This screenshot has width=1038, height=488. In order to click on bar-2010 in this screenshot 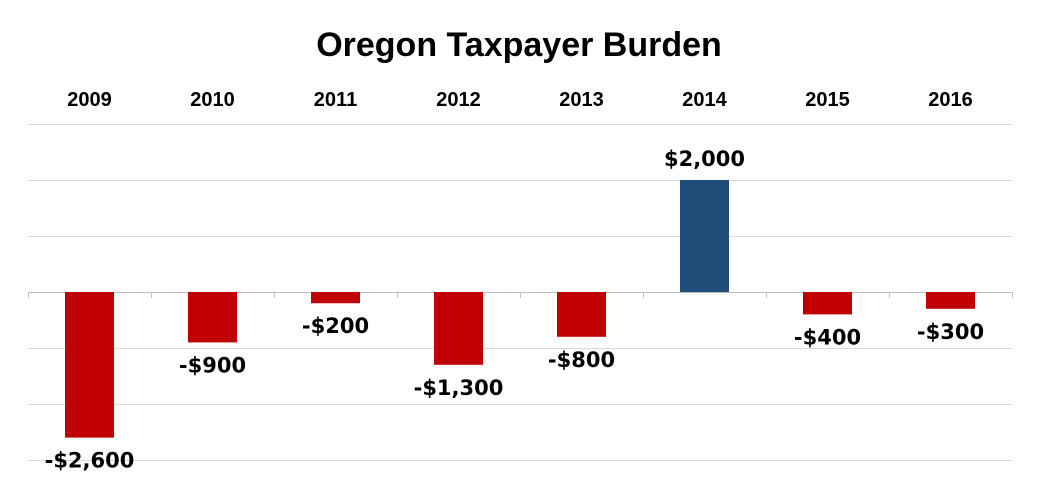, I will do `click(212, 317)`.